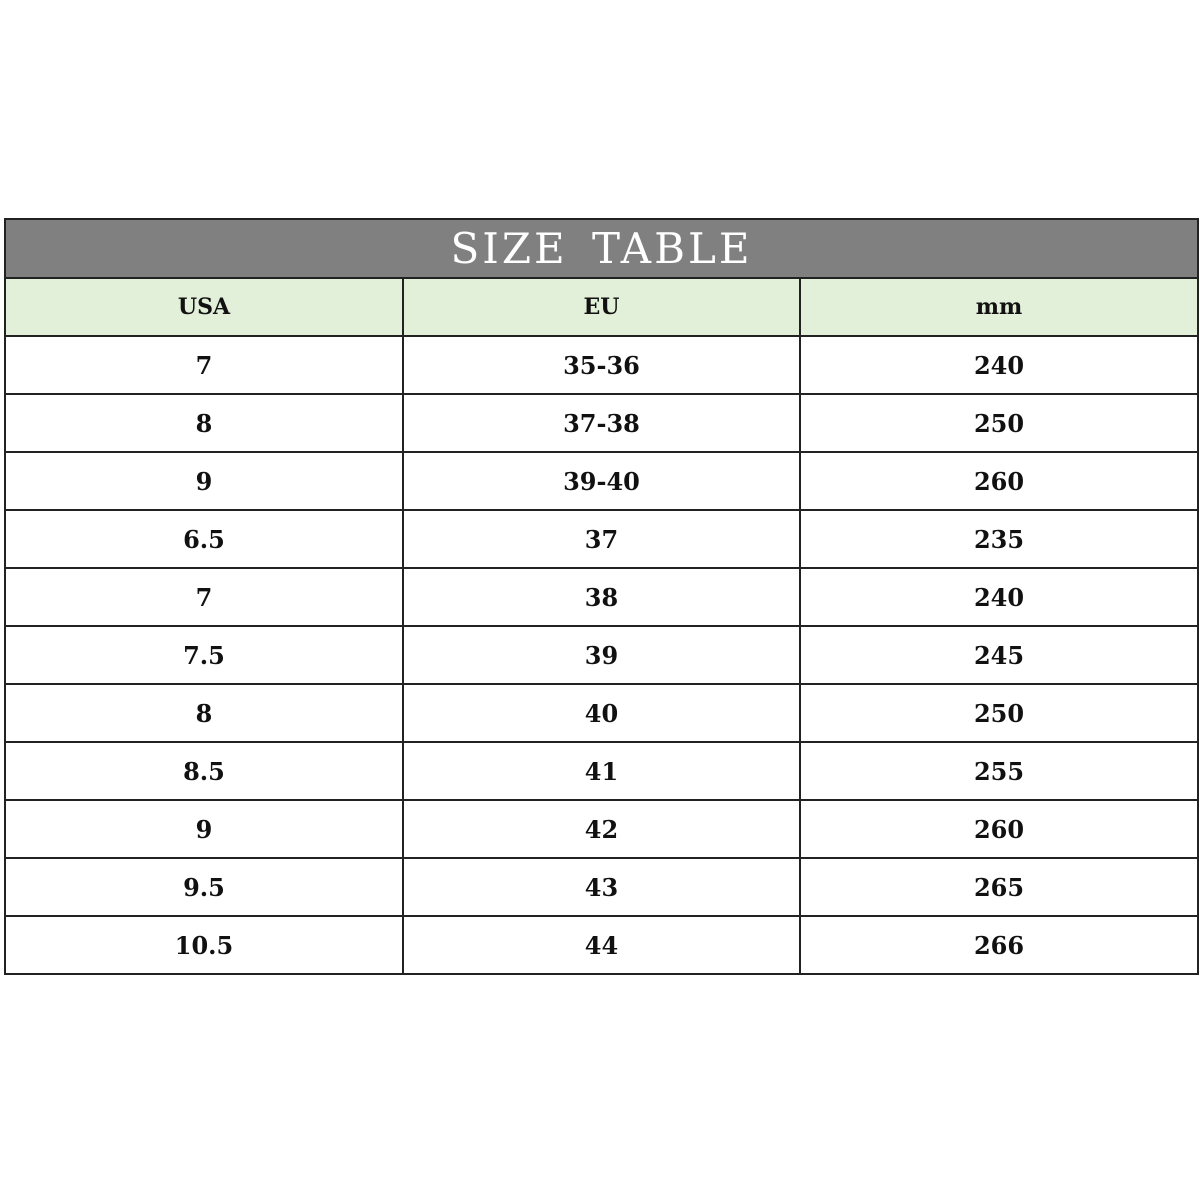  I want to click on cell-eu: 42, so click(601, 829).